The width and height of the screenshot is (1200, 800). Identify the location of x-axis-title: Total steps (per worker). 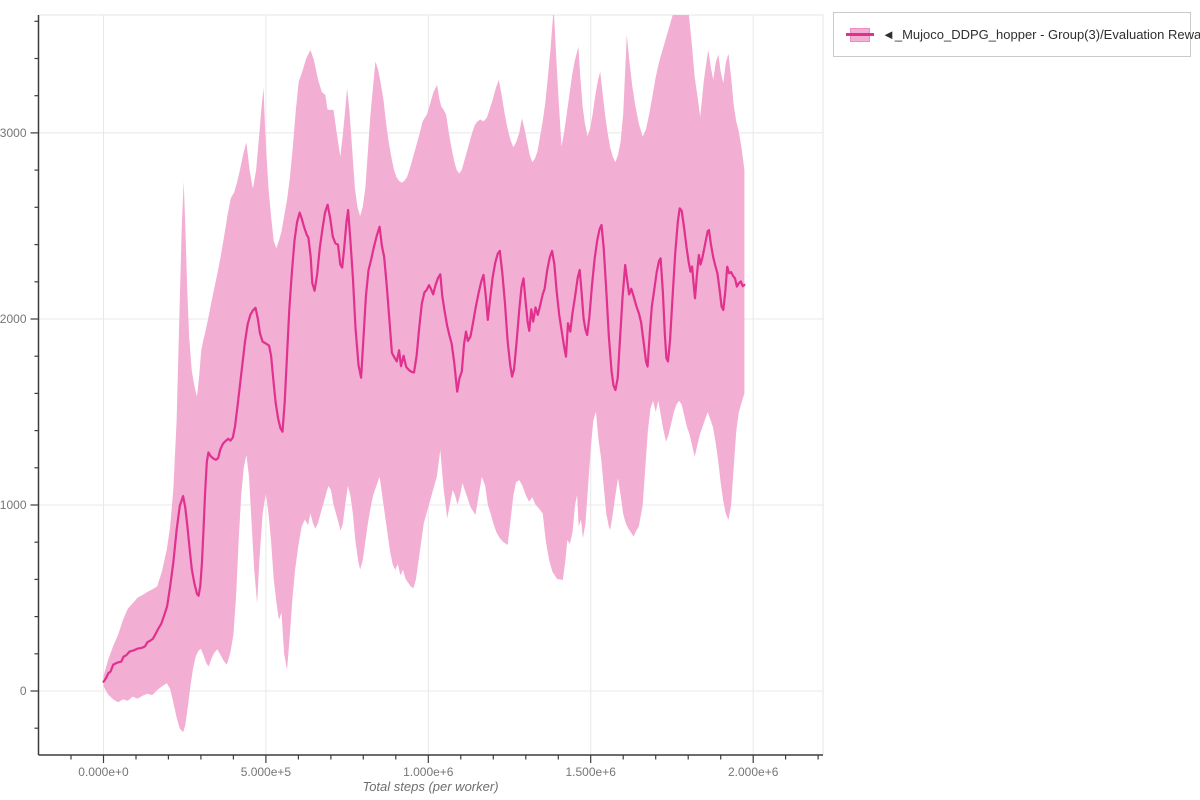
(430, 786).